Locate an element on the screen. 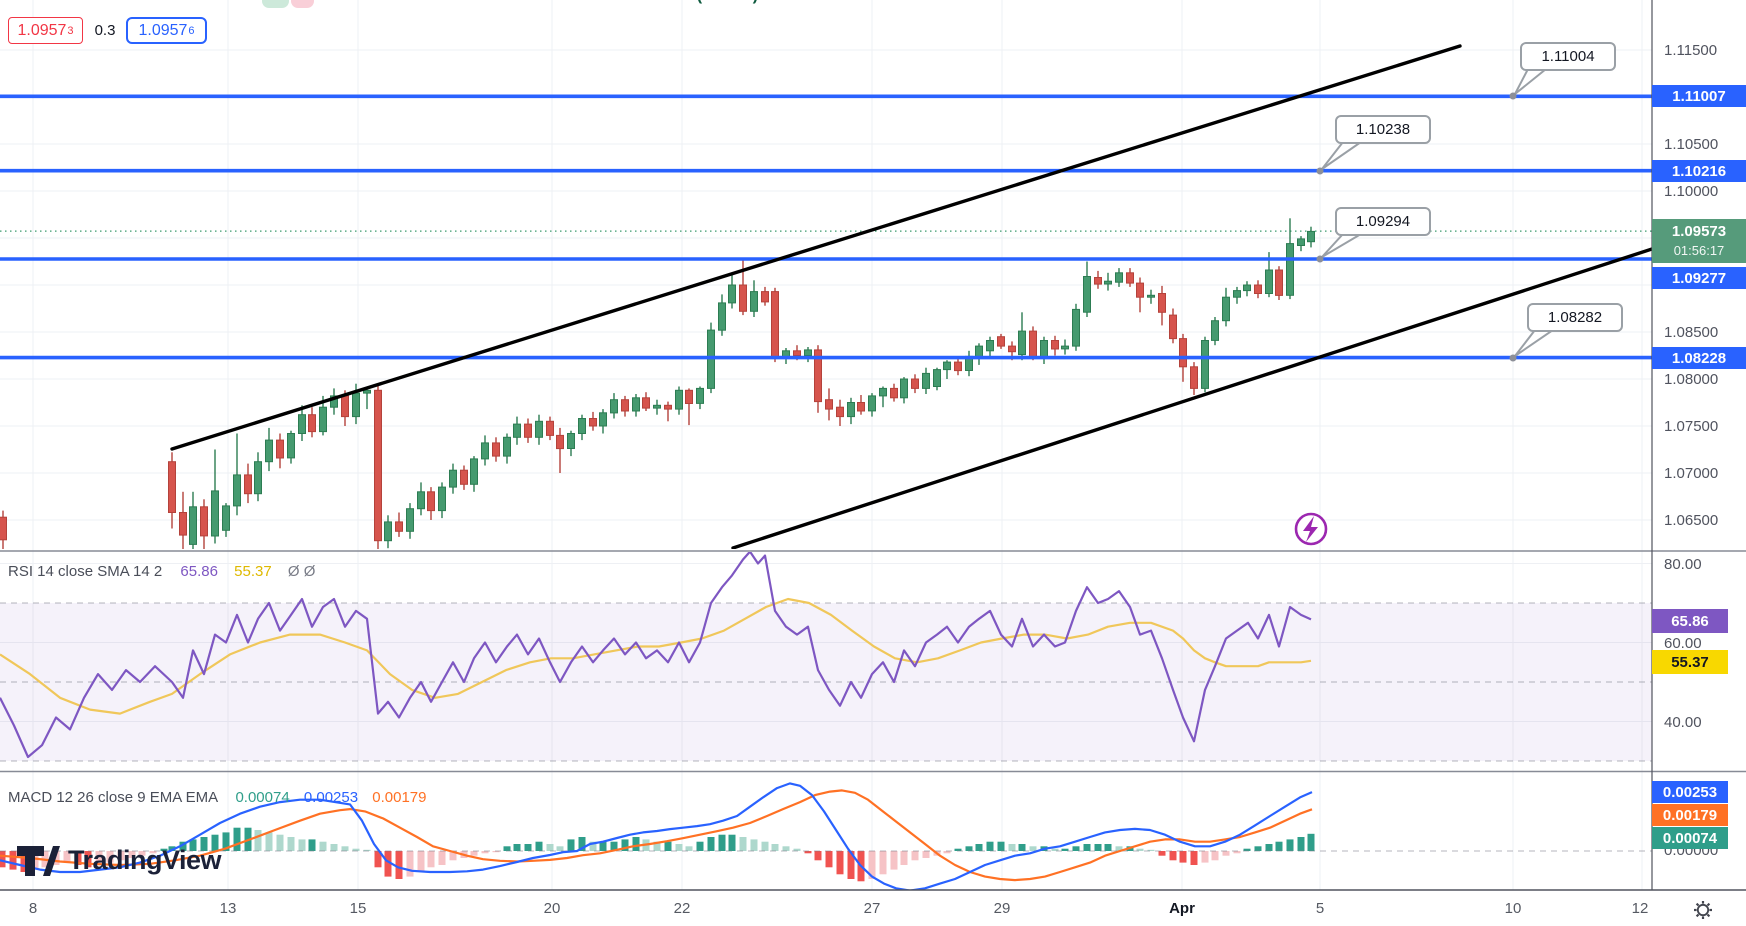 This screenshot has height=926, width=1746. rsi-value-badge: 65.86 is located at coordinates (1690, 621).